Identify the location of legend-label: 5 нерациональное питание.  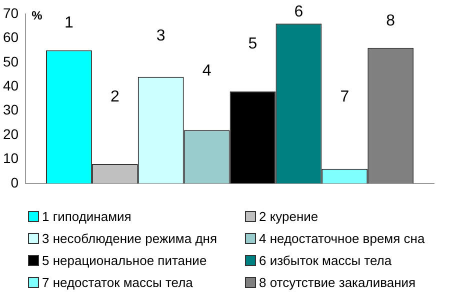
(124, 260).